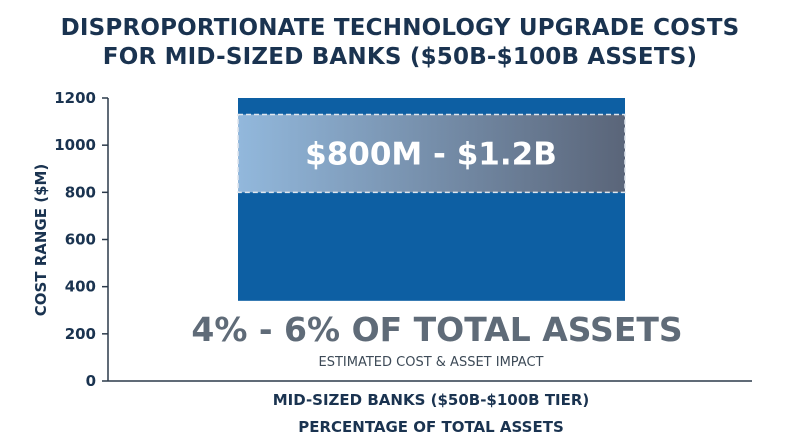 The image size is (800, 447). I want to click on y-axis-ticks: 0 200 400 600 800 1000 1200, so click(81, 239).